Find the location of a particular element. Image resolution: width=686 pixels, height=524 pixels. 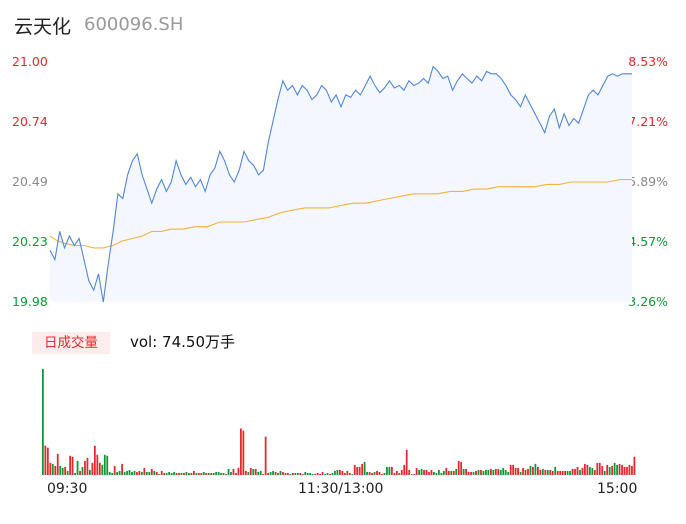

pct-tick-label: 5.89% is located at coordinates (648, 181).